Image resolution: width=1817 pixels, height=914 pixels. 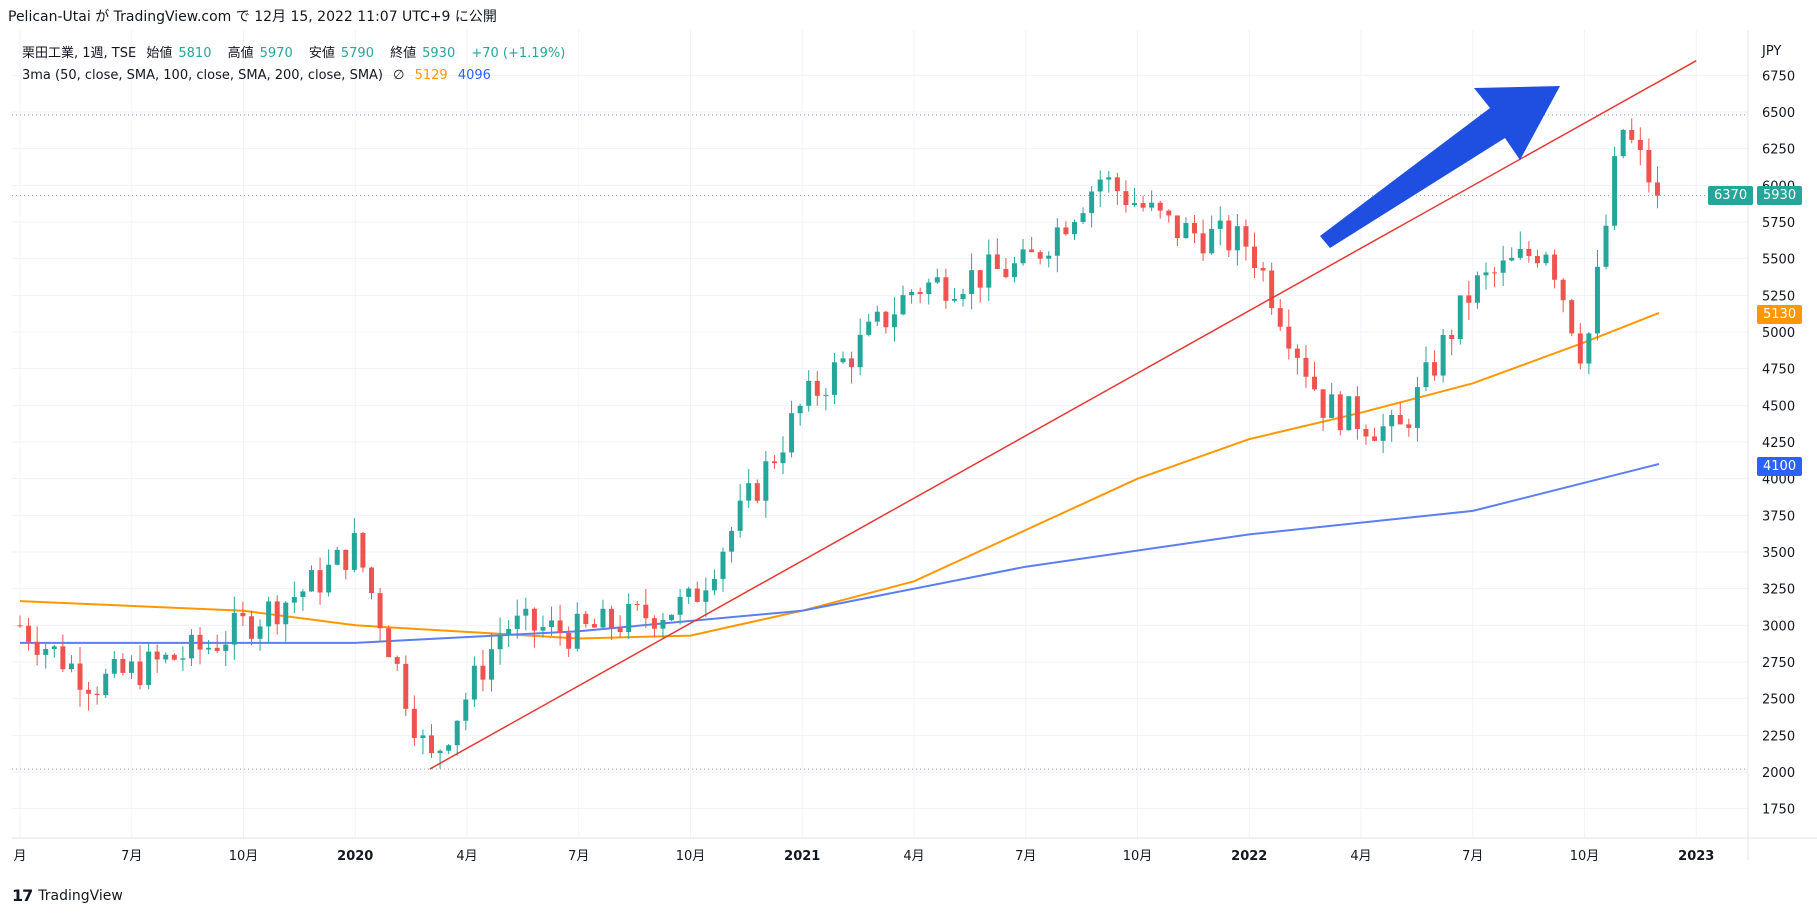 What do you see at coordinates (79, 53) in the screenshot?
I see `symbol-info: 栗田工業, 1週, TSE` at bounding box center [79, 53].